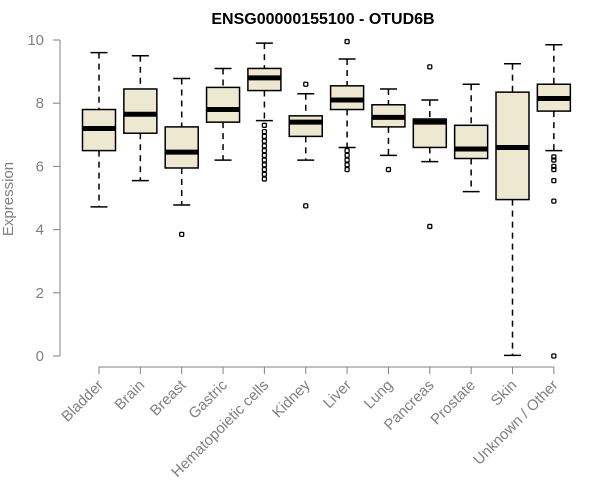 This screenshot has height=500, width=600. I want to click on box-hematopoietic-cells, so click(264, 112).